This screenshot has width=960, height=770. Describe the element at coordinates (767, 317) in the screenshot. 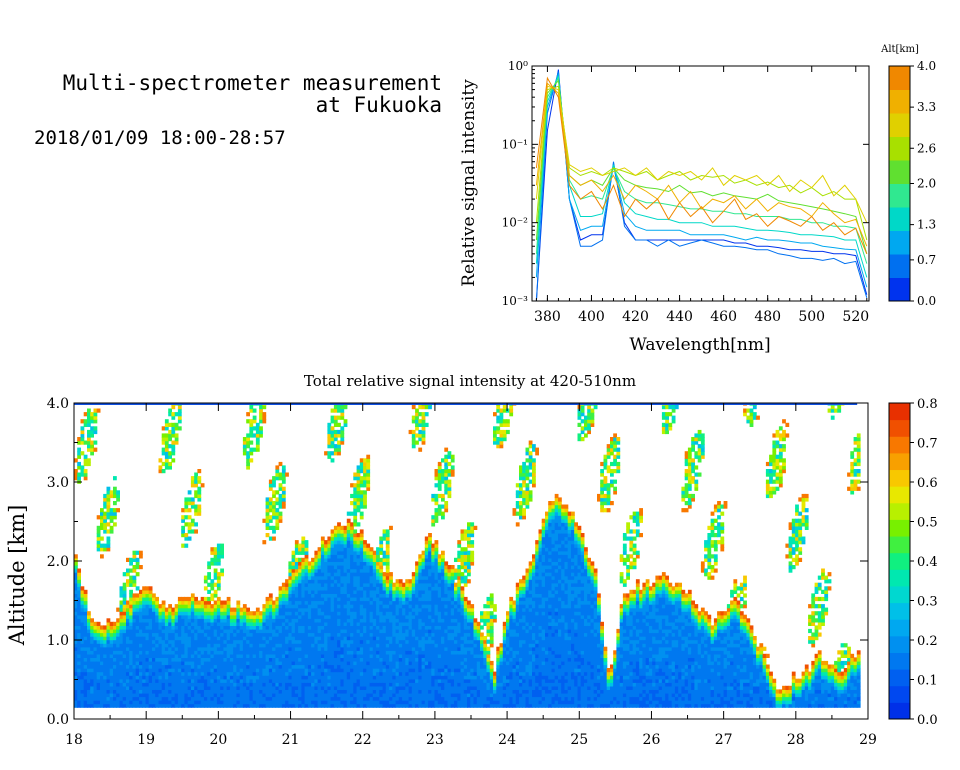

I see `spectrum-x-tick-label: 480` at that location.